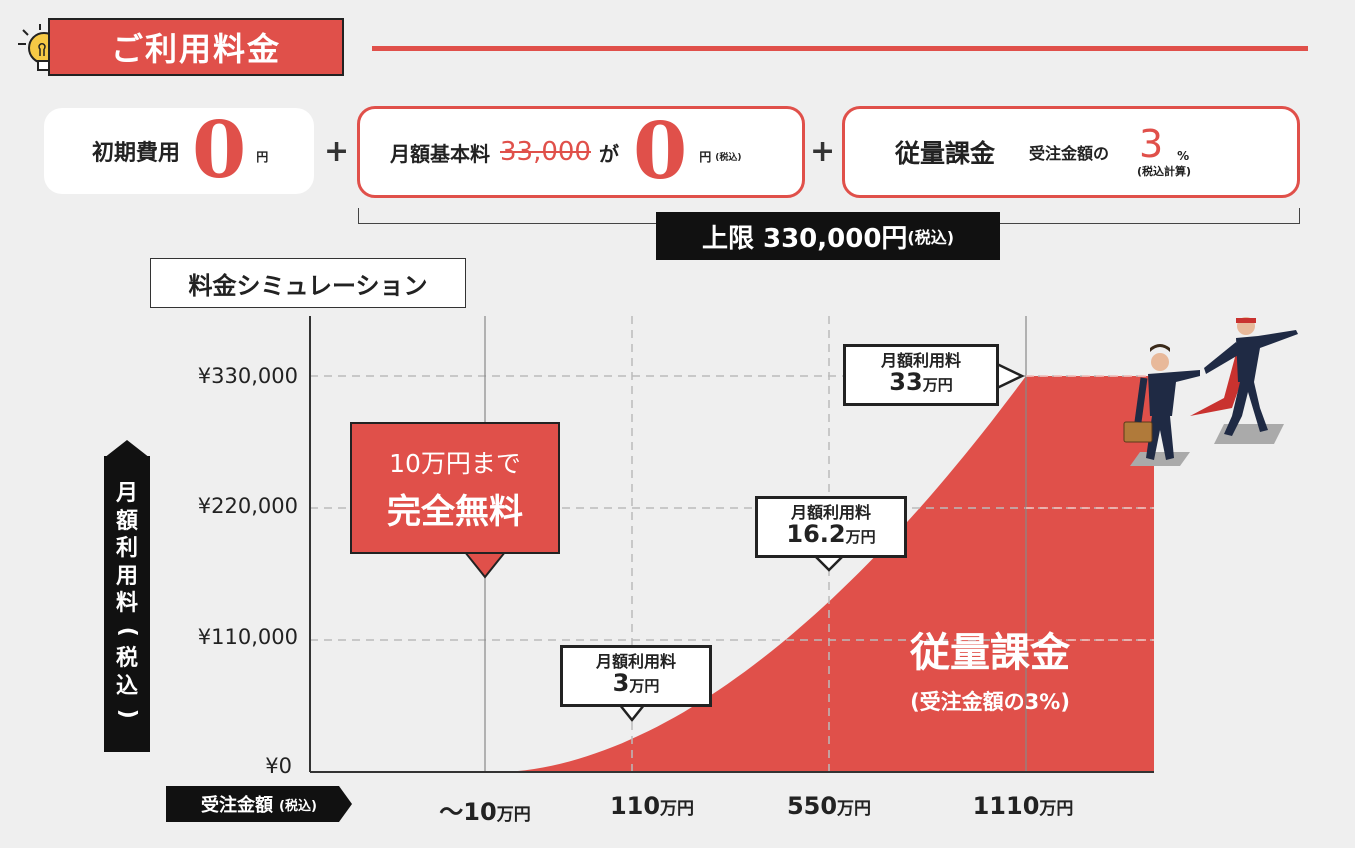 This screenshot has width=1355, height=848. Describe the element at coordinates (308, 283) in the screenshot. I see `simulation-label: 料金シミュレーション` at that location.